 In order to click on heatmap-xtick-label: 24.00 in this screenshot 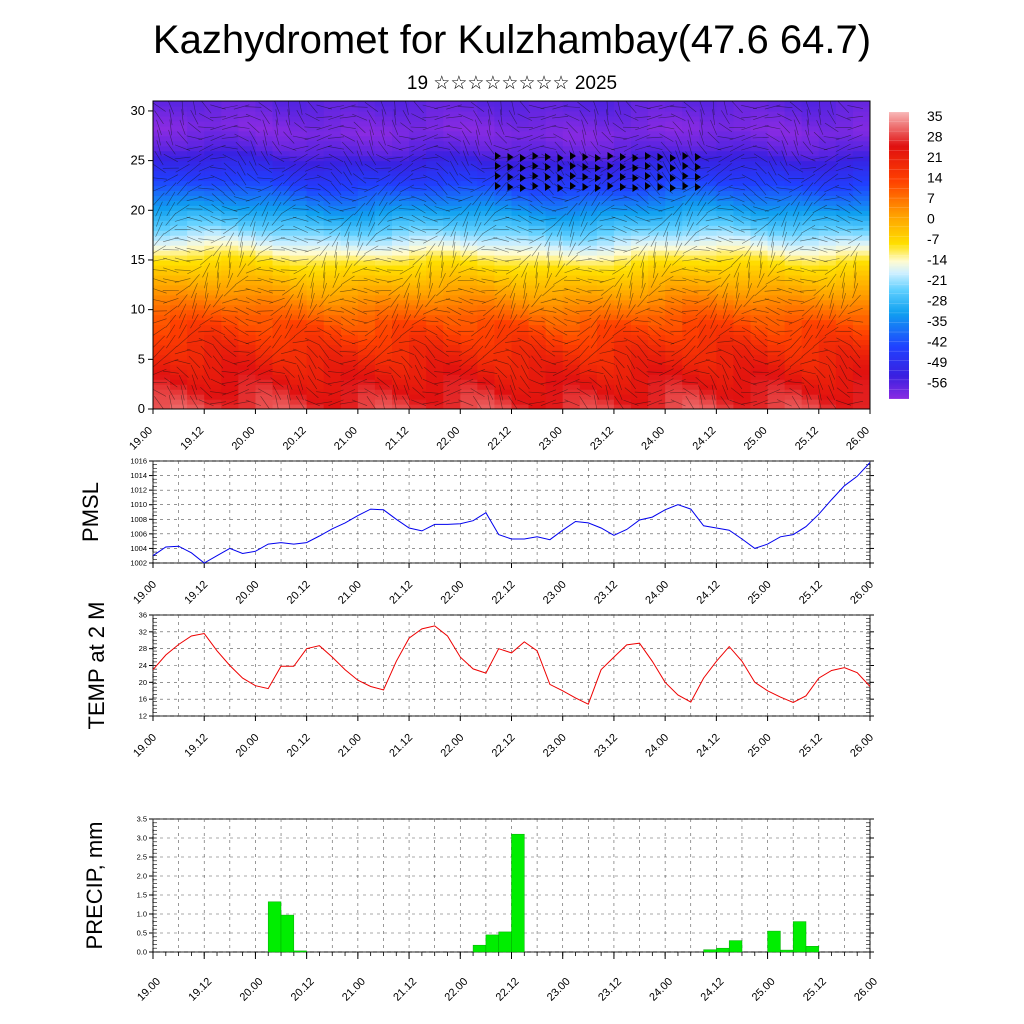, I will do `click(653, 439)`.